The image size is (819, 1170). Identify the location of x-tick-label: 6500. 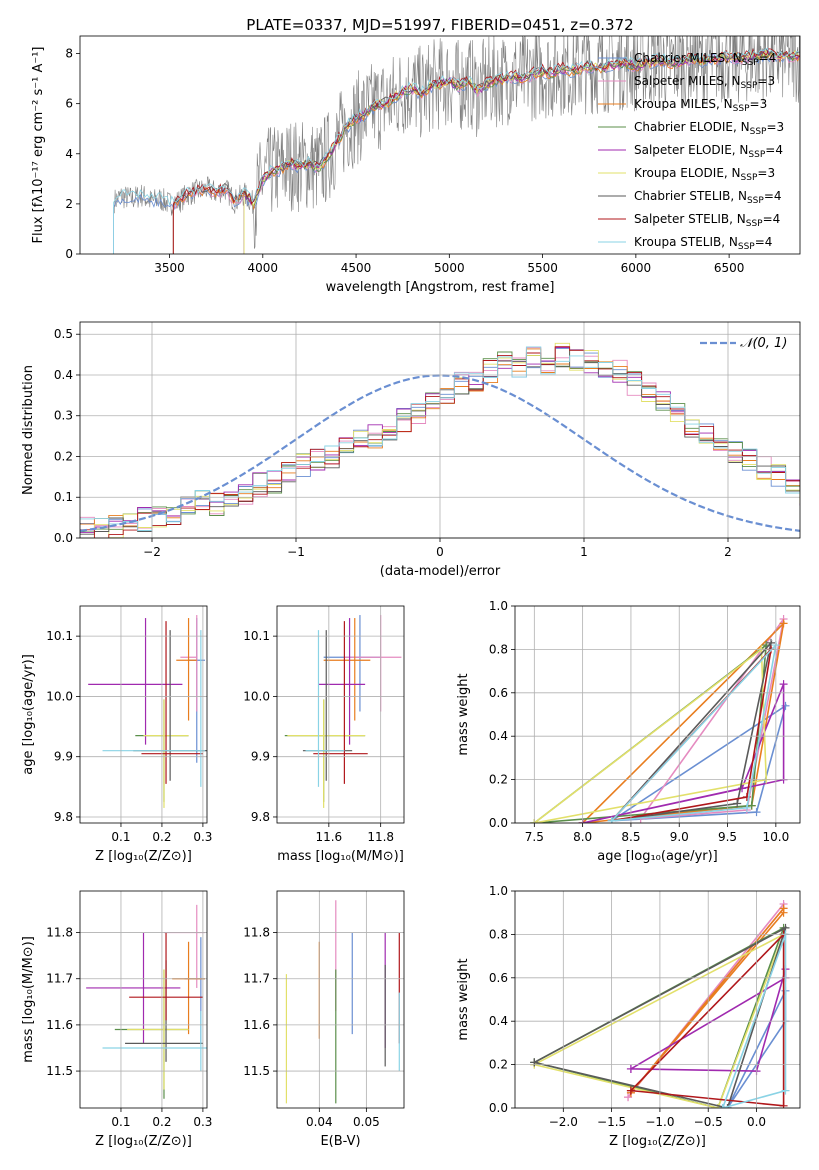
(729, 268).